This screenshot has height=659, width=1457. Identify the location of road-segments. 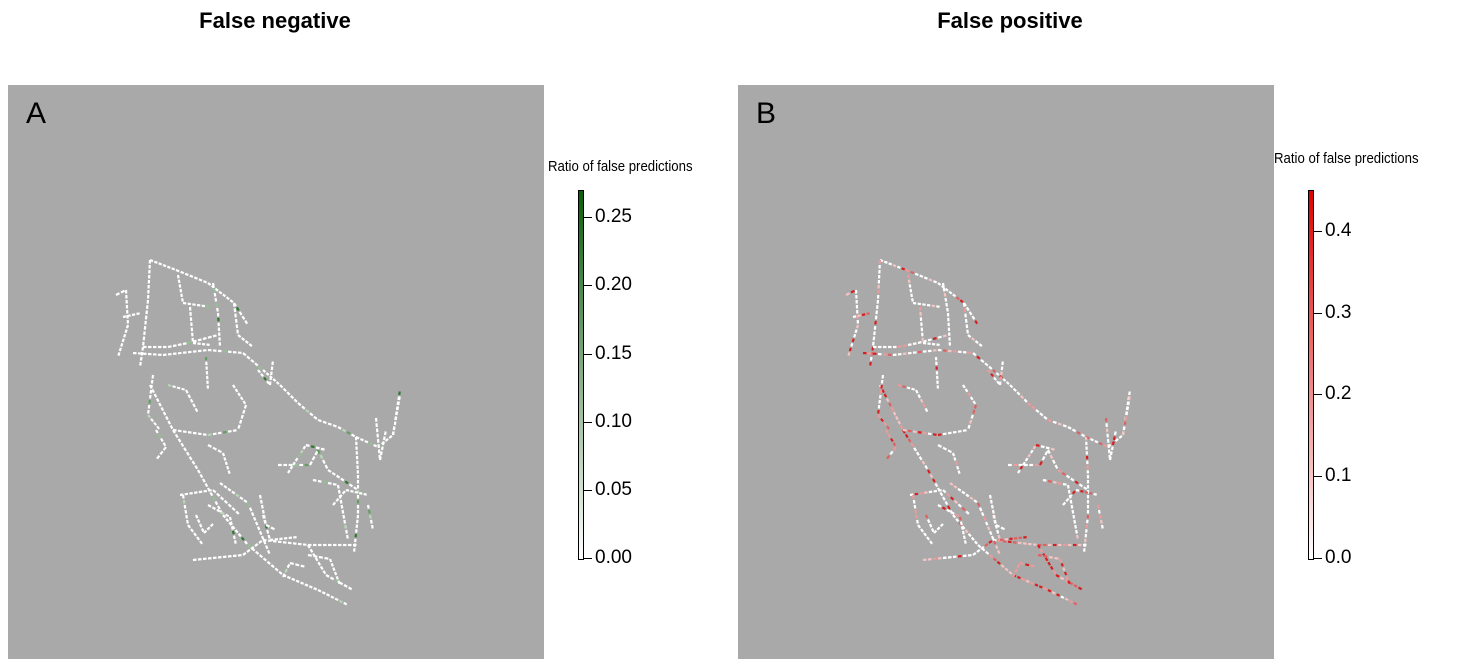
(258, 432).